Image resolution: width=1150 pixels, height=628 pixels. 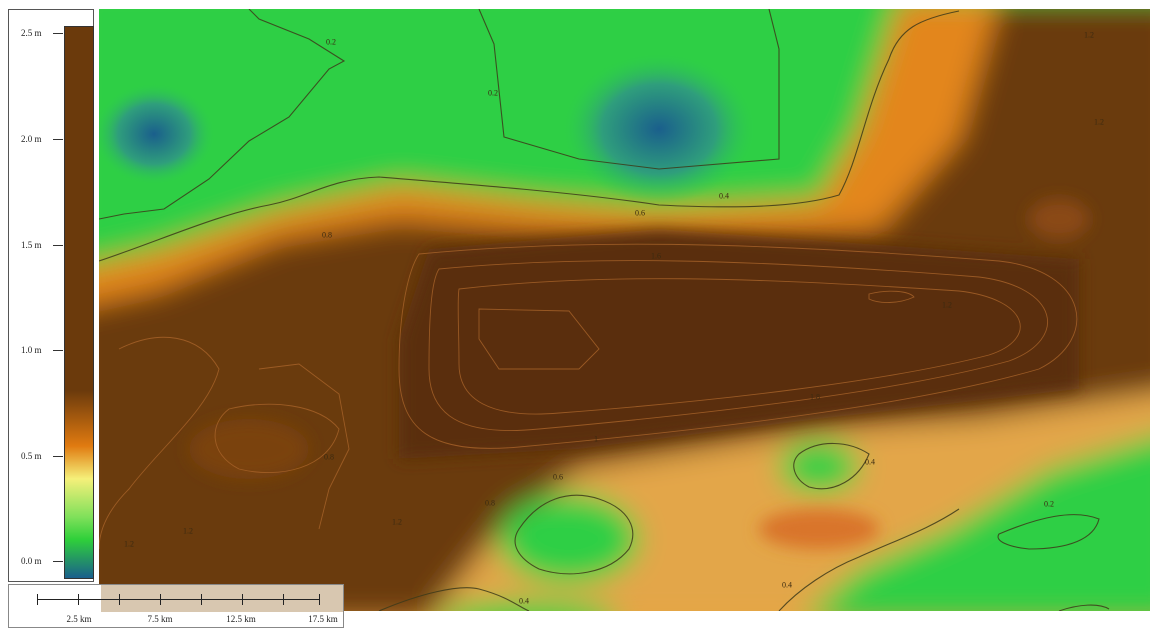 What do you see at coordinates (323, 619) in the screenshot?
I see `scale-bar-label: 17.5 km` at bounding box center [323, 619].